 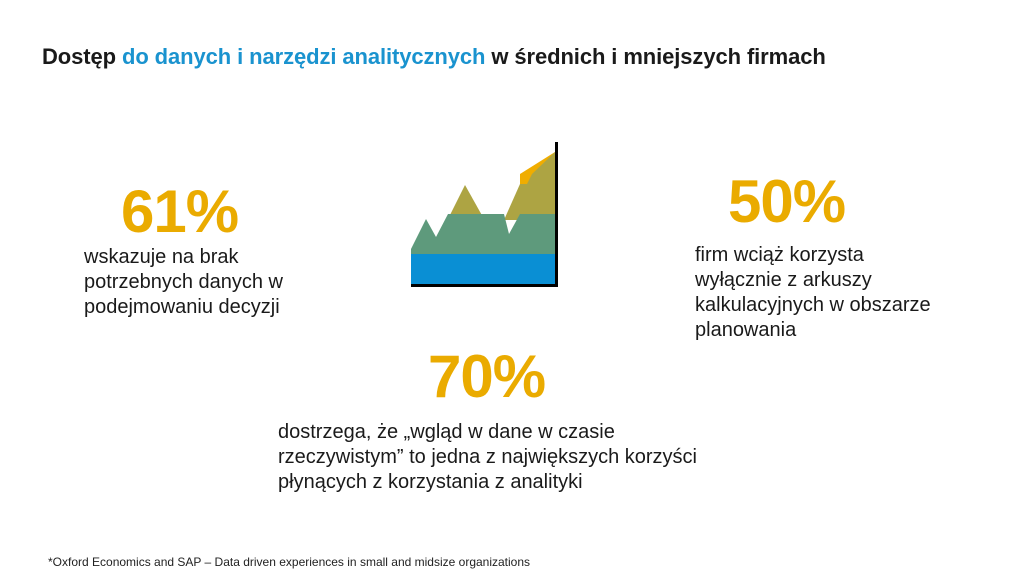 What do you see at coordinates (484, 214) in the screenshot?
I see `stacked-area-chart-icon` at bounding box center [484, 214].